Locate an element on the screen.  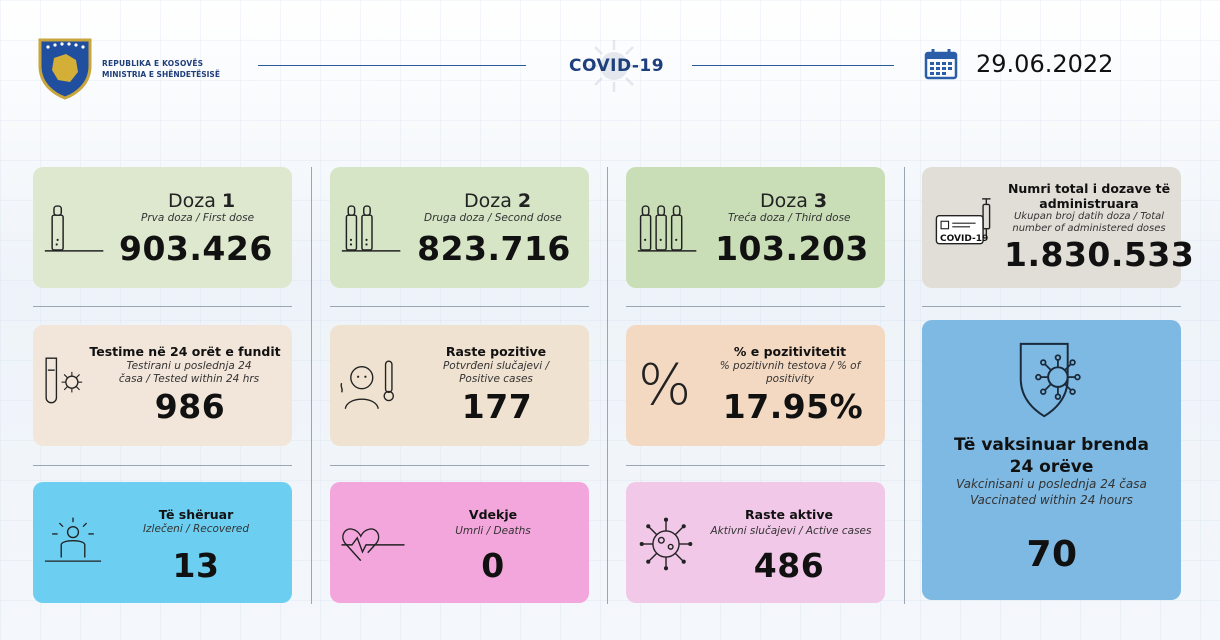
vaccinated-subtitle-line1: Vakcinisani u poslednja 24 časa is located at coordinates (1051, 484).